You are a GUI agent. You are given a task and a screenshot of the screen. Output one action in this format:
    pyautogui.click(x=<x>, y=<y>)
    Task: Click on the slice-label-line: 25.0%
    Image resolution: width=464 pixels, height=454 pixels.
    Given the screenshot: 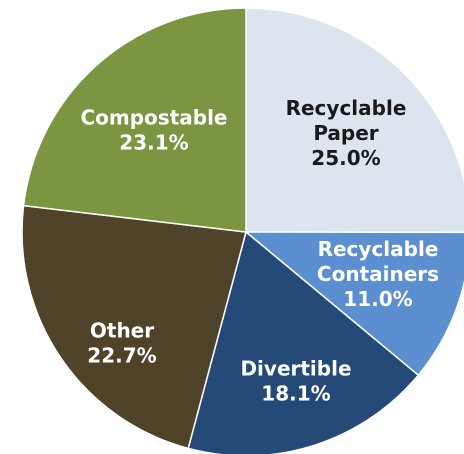 What is the action you would take?
    pyautogui.click(x=345, y=158)
    